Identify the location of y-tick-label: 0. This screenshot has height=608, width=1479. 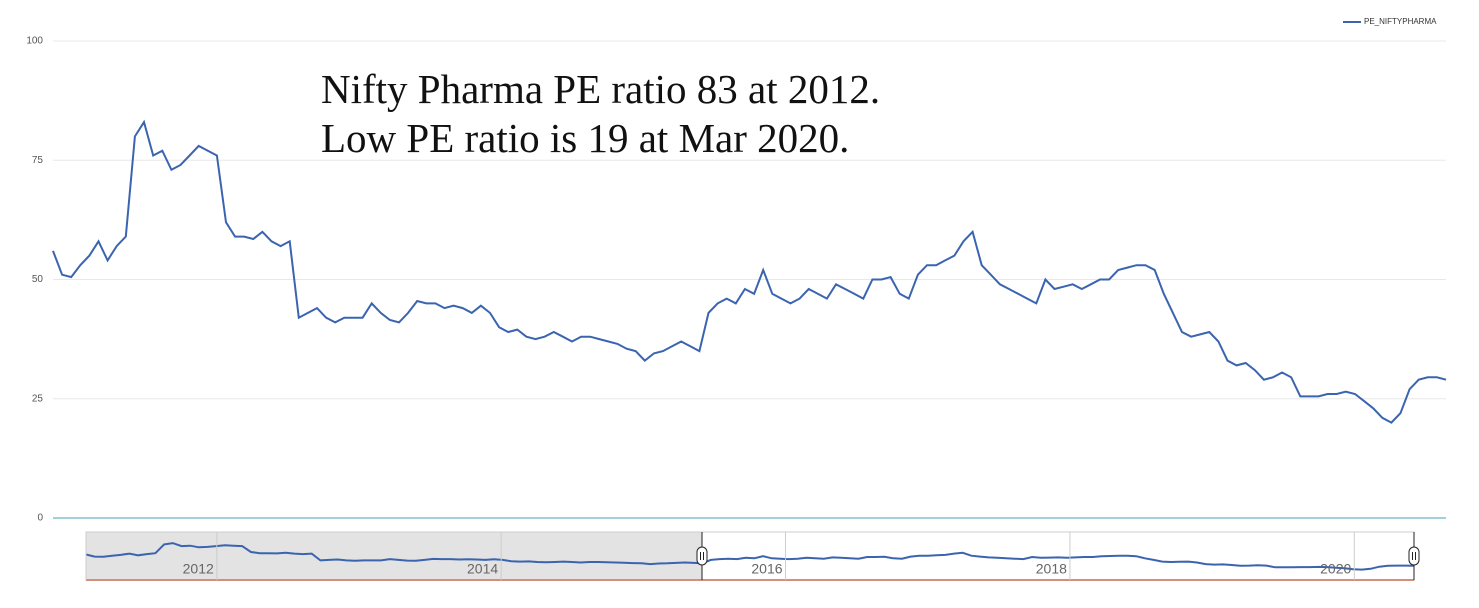
(40, 518).